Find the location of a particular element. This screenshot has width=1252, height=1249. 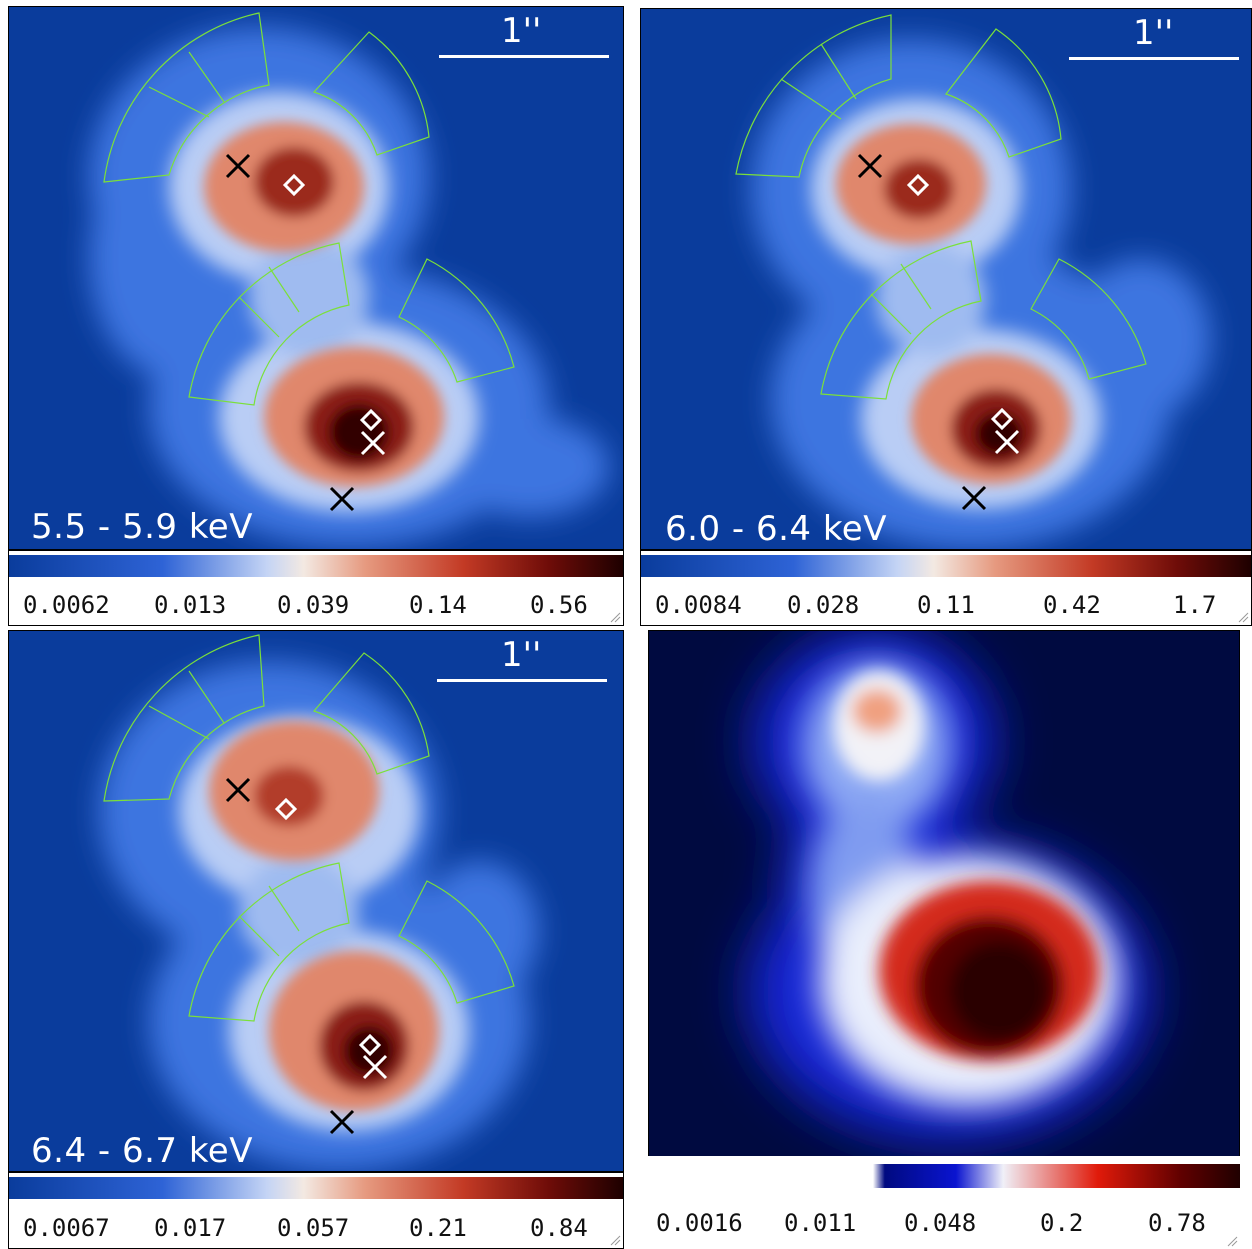

colorbar-tick: 1.7 is located at coordinates (1195, 605).